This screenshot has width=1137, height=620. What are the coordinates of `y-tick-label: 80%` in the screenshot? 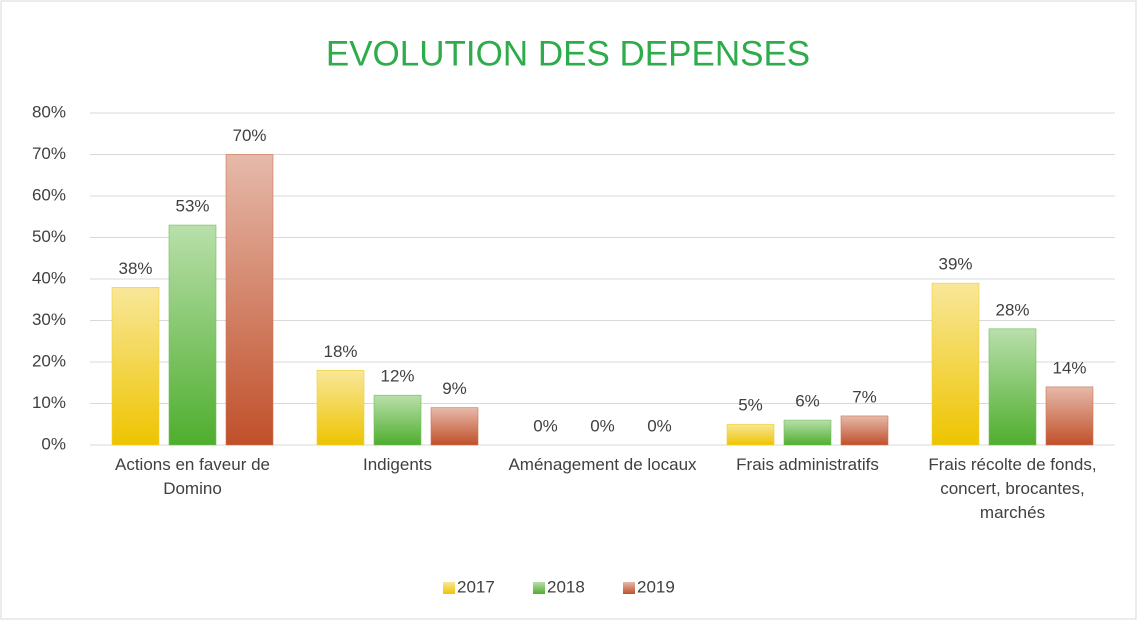 It's located at (49, 111).